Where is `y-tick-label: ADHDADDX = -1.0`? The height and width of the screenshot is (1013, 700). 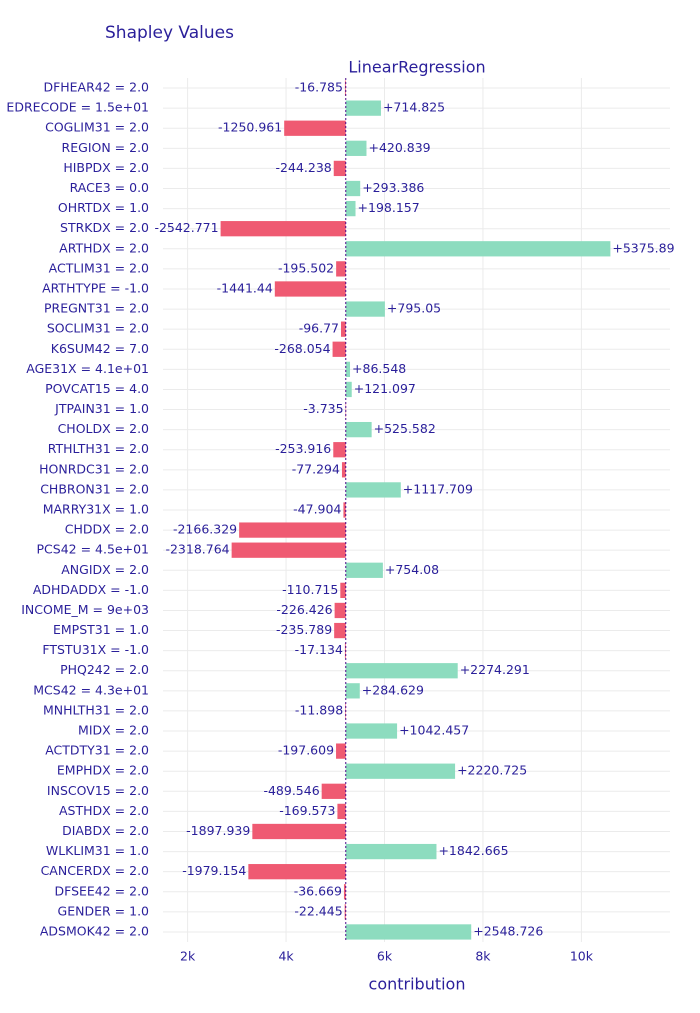
y-tick-label: ADHDADDX = -1.0 is located at coordinates (91, 589).